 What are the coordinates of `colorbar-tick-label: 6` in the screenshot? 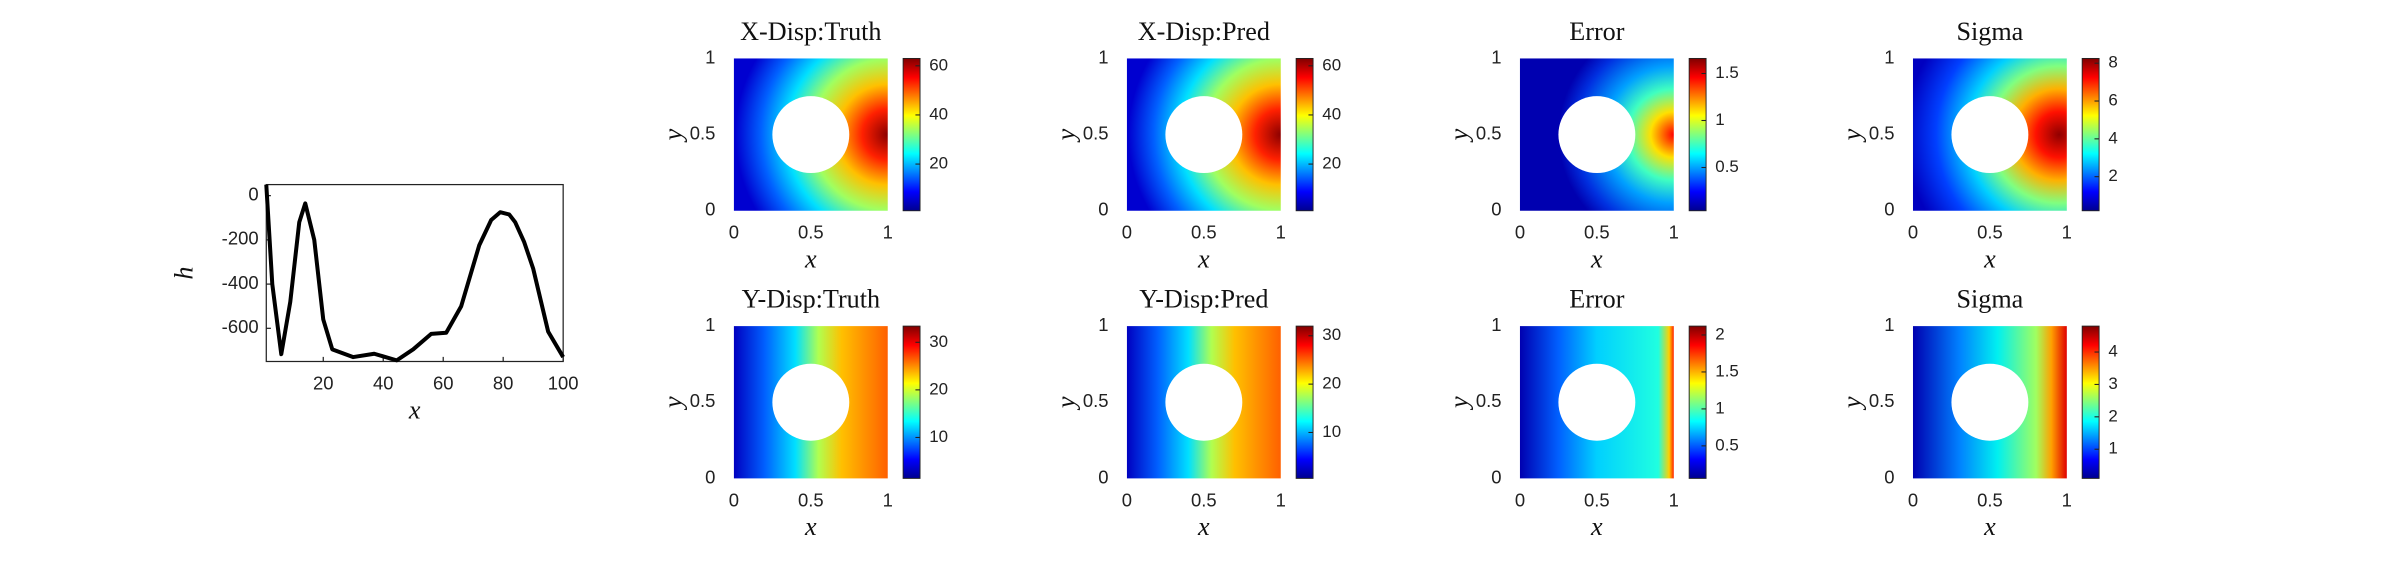 It's located at (2112, 99).